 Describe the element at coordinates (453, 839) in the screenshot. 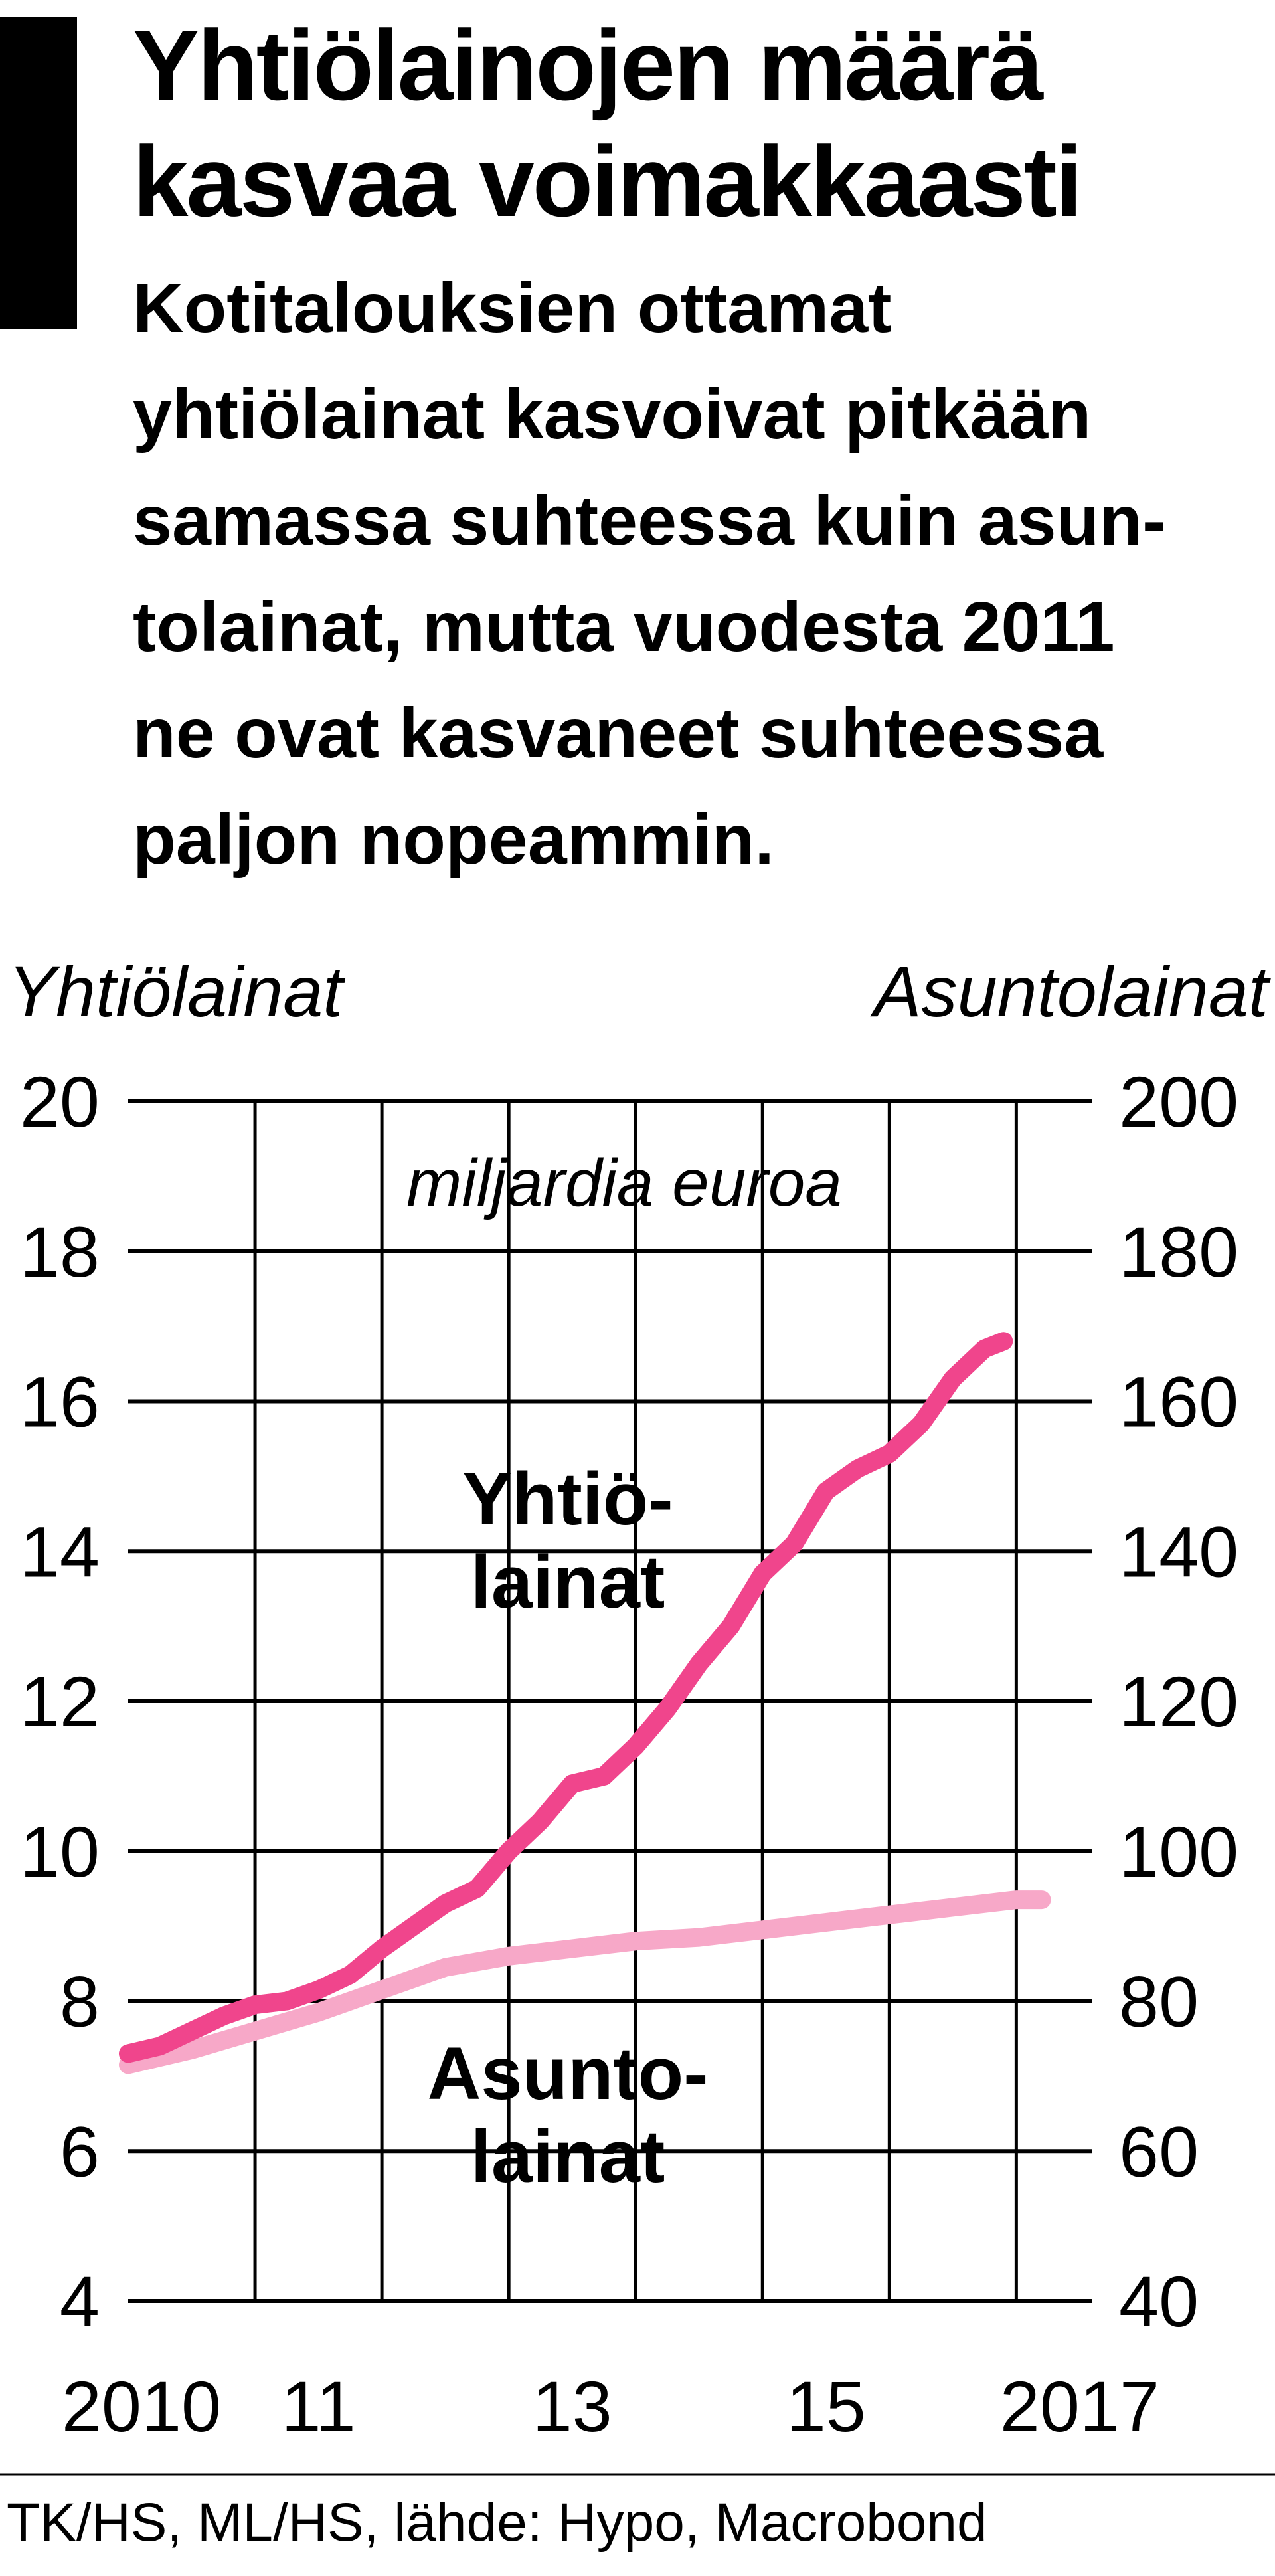

I see `subtitle: paljon nopeammin.` at that location.